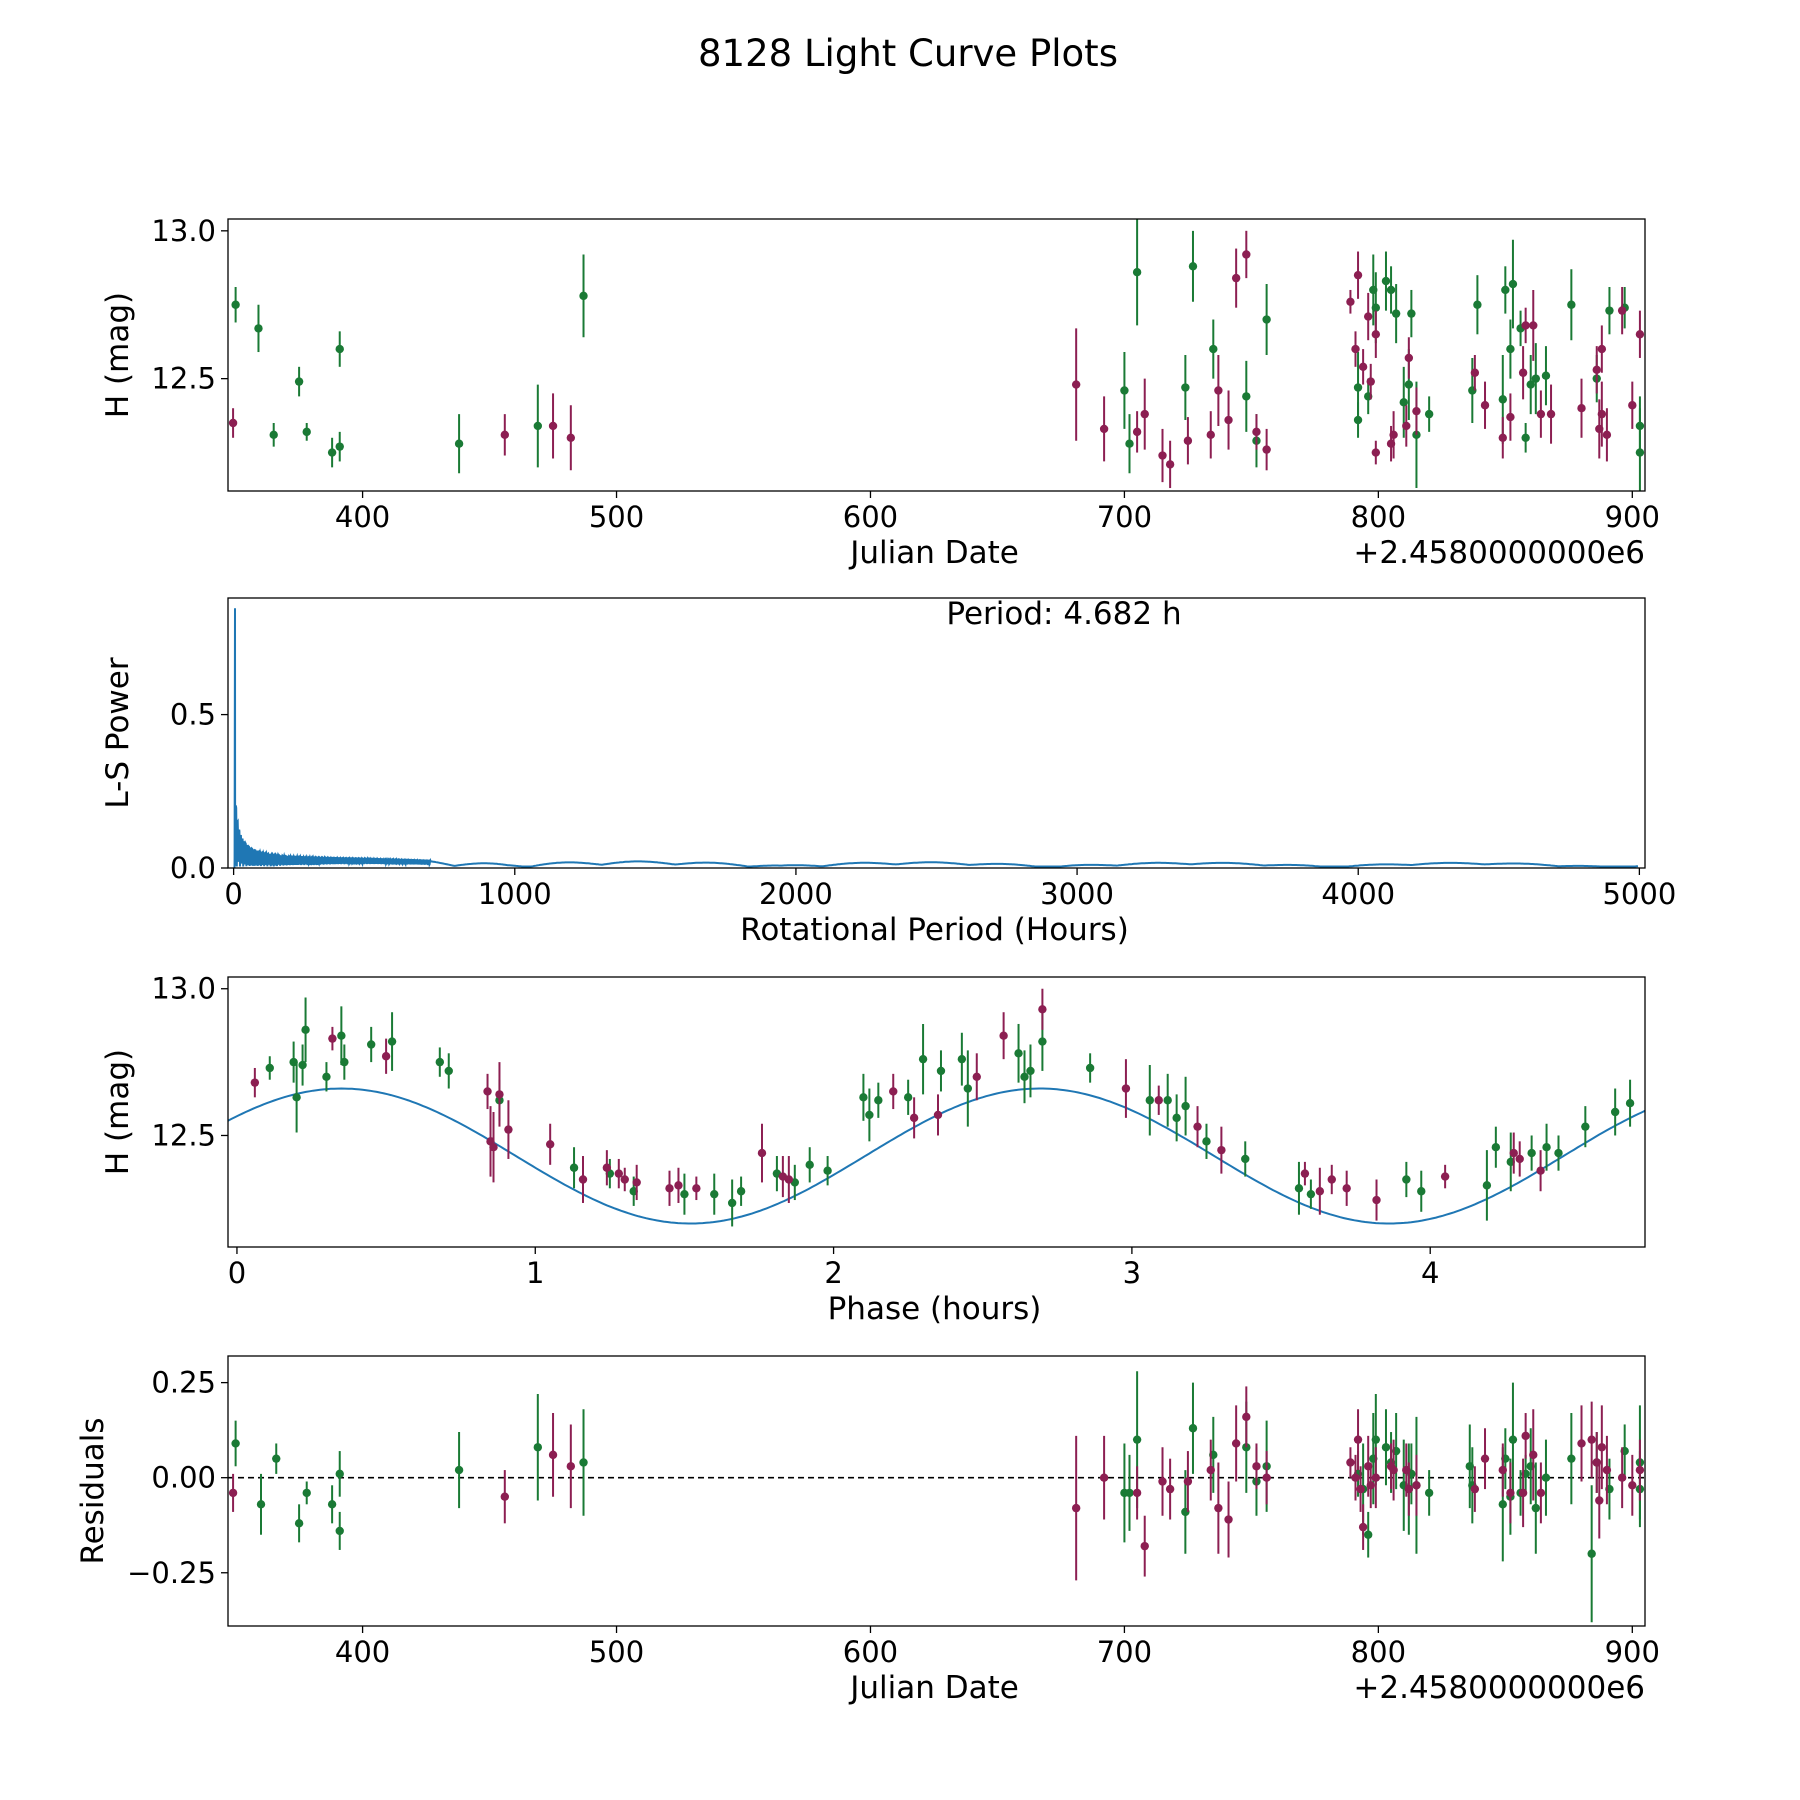  Describe the element at coordinates (1124, 517) in the screenshot. I see `x-tick-label: 700` at that location.